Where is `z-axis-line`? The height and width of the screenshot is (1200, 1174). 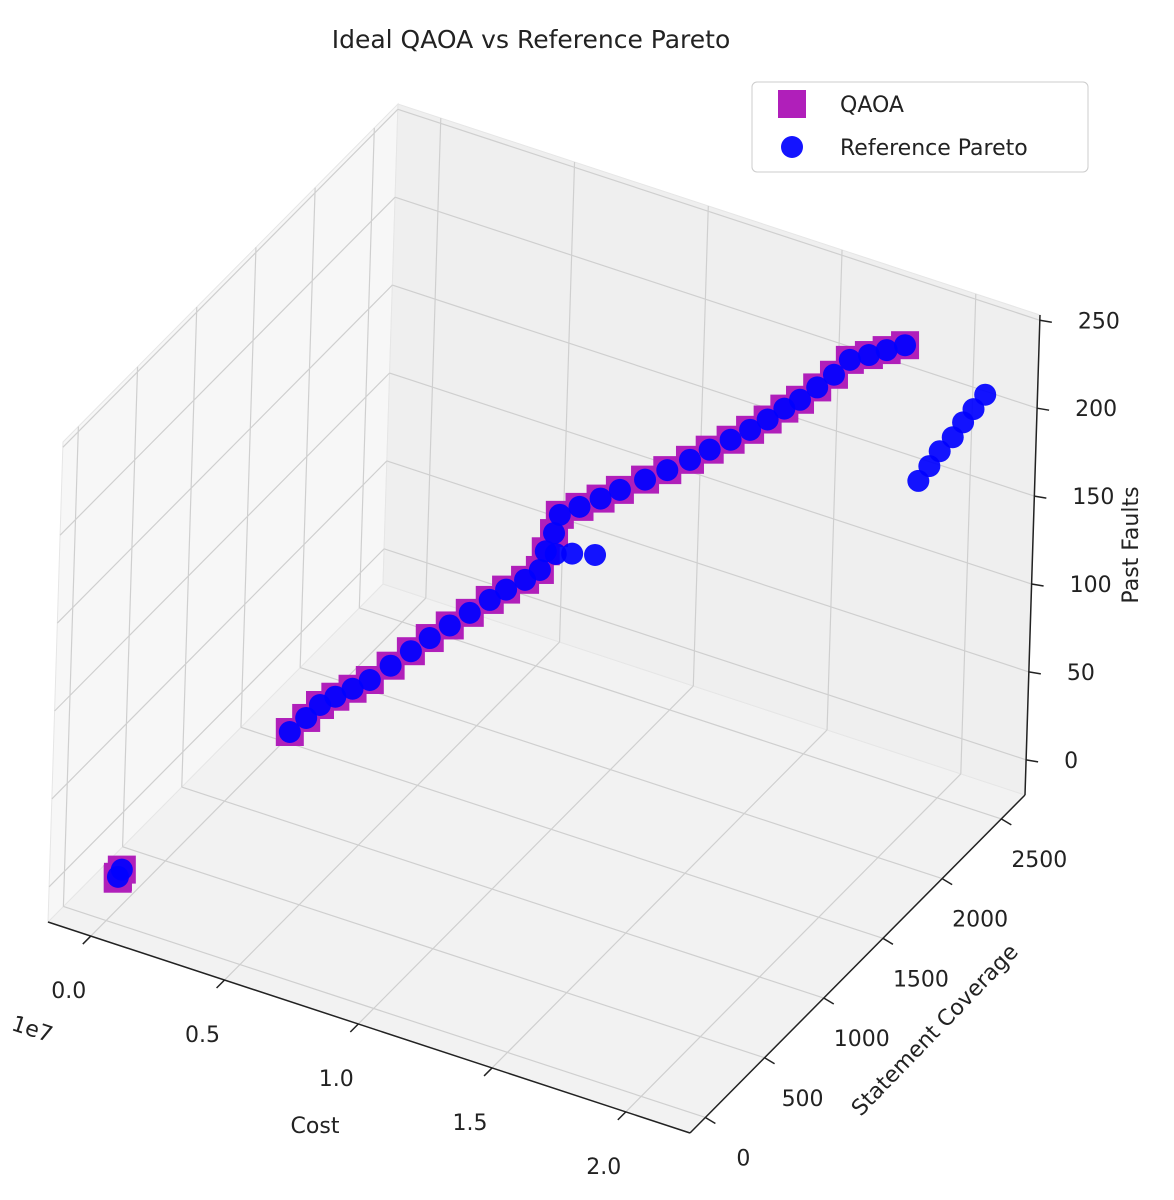
z-axis-line is located at coordinates (1032, 555).